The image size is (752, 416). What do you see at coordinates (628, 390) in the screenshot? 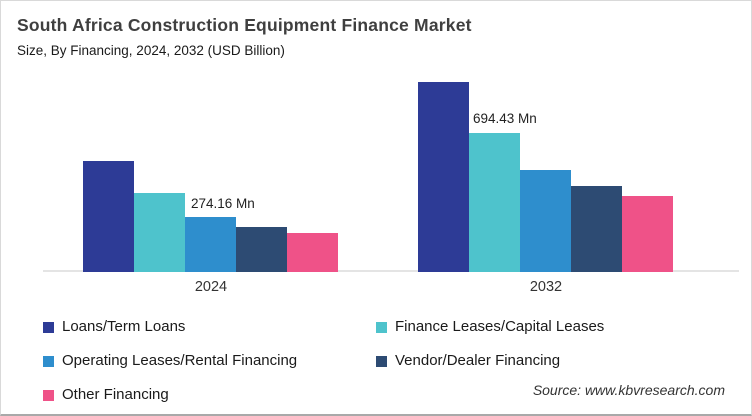
I see `source-text: Source: www.kbvresearch.com` at bounding box center [628, 390].